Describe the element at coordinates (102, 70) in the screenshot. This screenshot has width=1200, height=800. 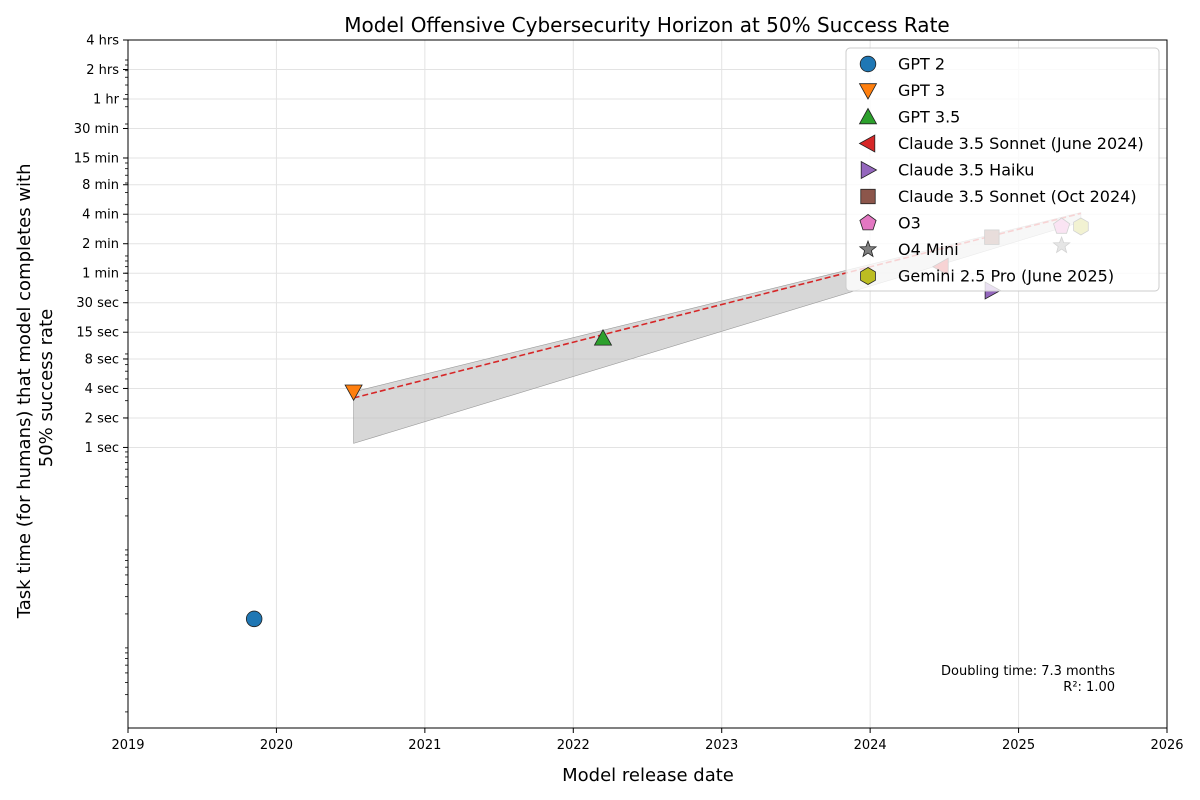
I see `y-tick-label: 2 hrs` at that location.